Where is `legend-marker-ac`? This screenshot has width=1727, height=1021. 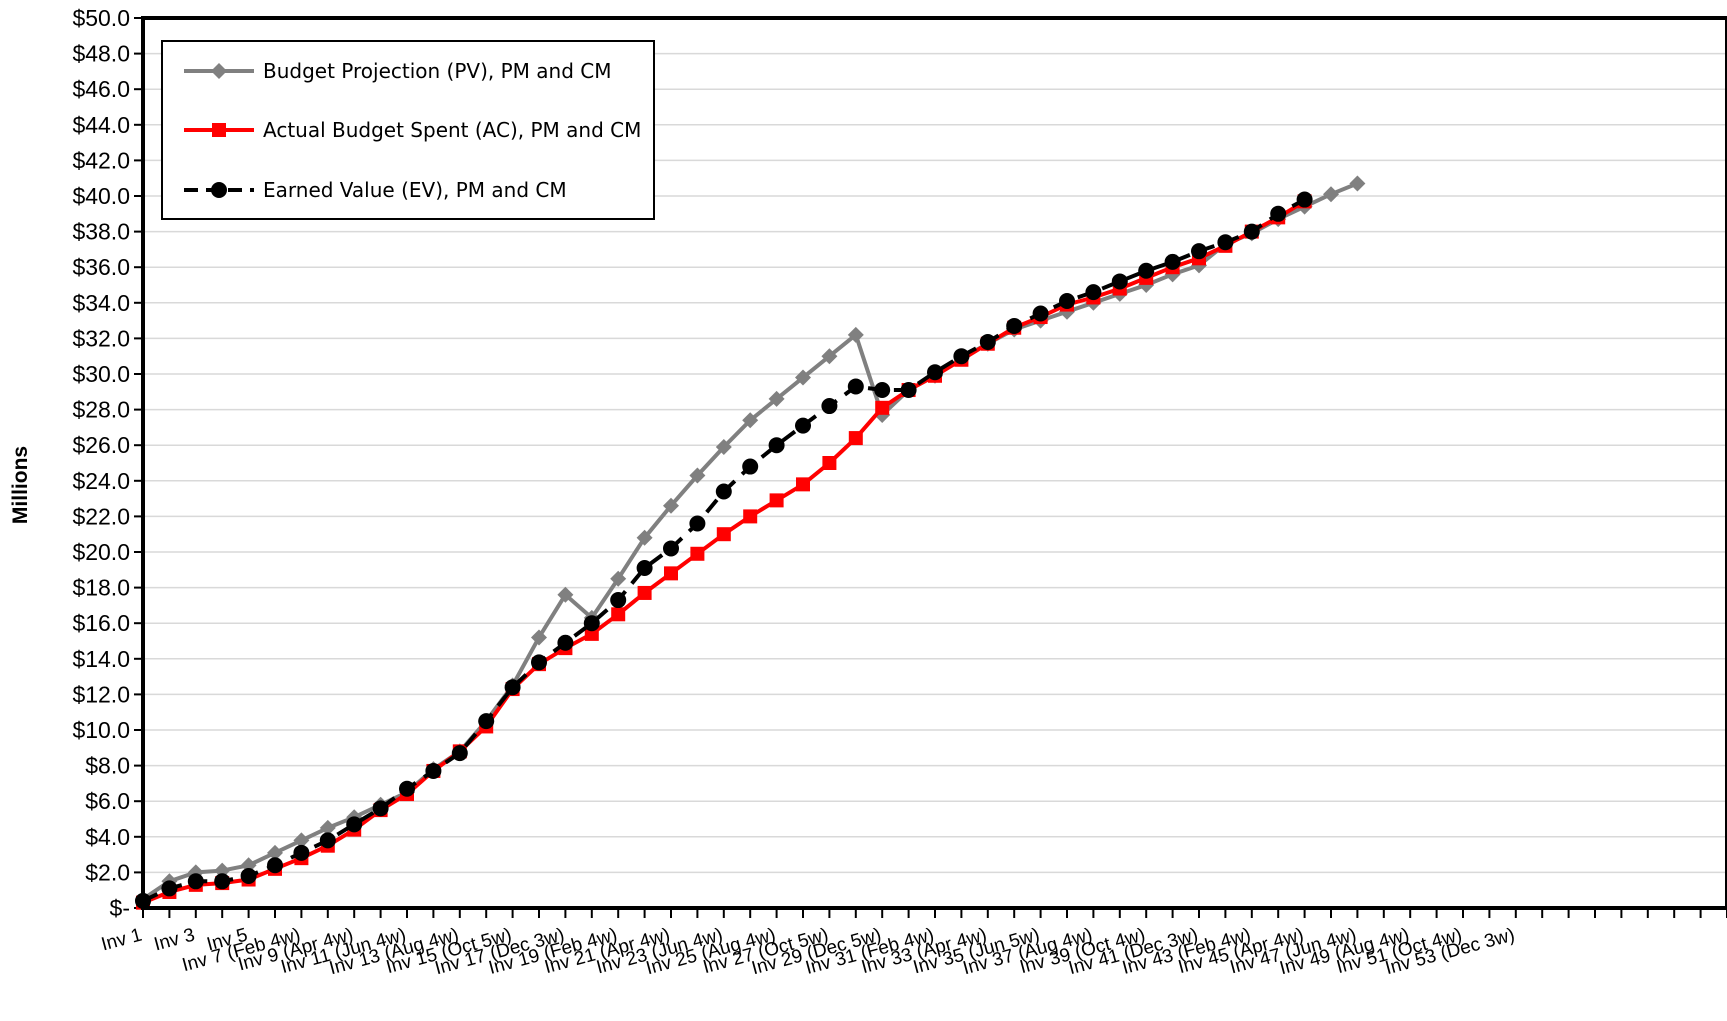 legend-marker-ac is located at coordinates (219, 130).